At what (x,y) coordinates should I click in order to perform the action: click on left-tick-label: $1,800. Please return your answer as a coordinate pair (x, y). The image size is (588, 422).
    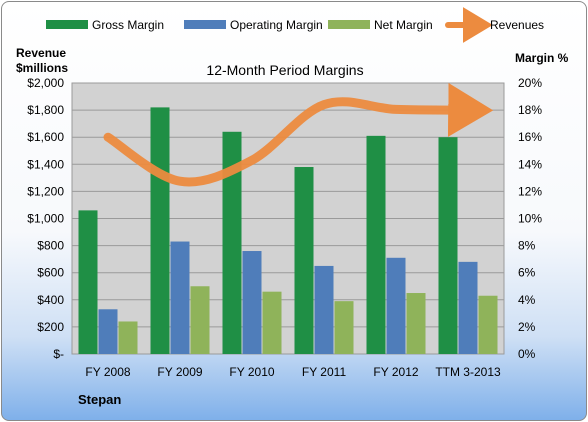
    Looking at the image, I should click on (45, 110).